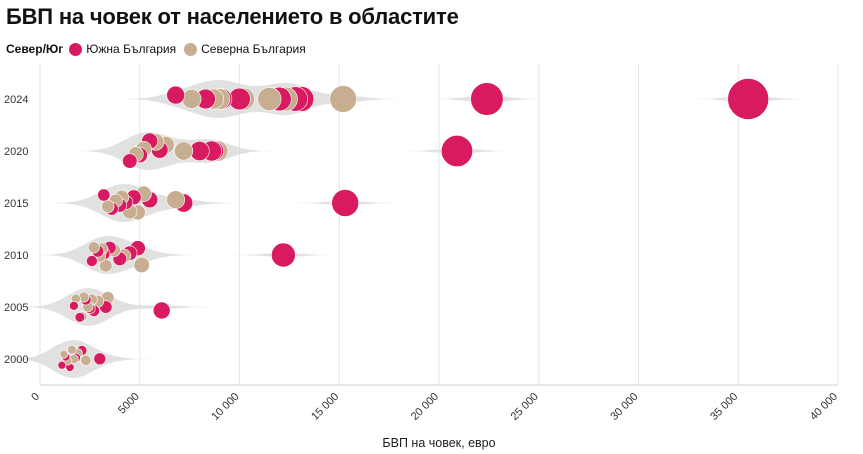 Image resolution: width=863 pixels, height=454 pixels. Describe the element at coordinates (191, 49) in the screenshot. I see `legend-swatch-north` at that location.